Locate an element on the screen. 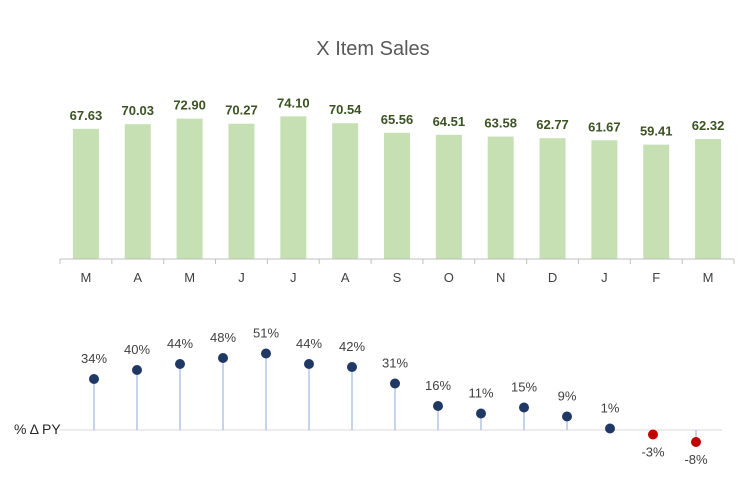 This screenshot has height=497, width=752. pct-value-label: -8% is located at coordinates (696, 459).